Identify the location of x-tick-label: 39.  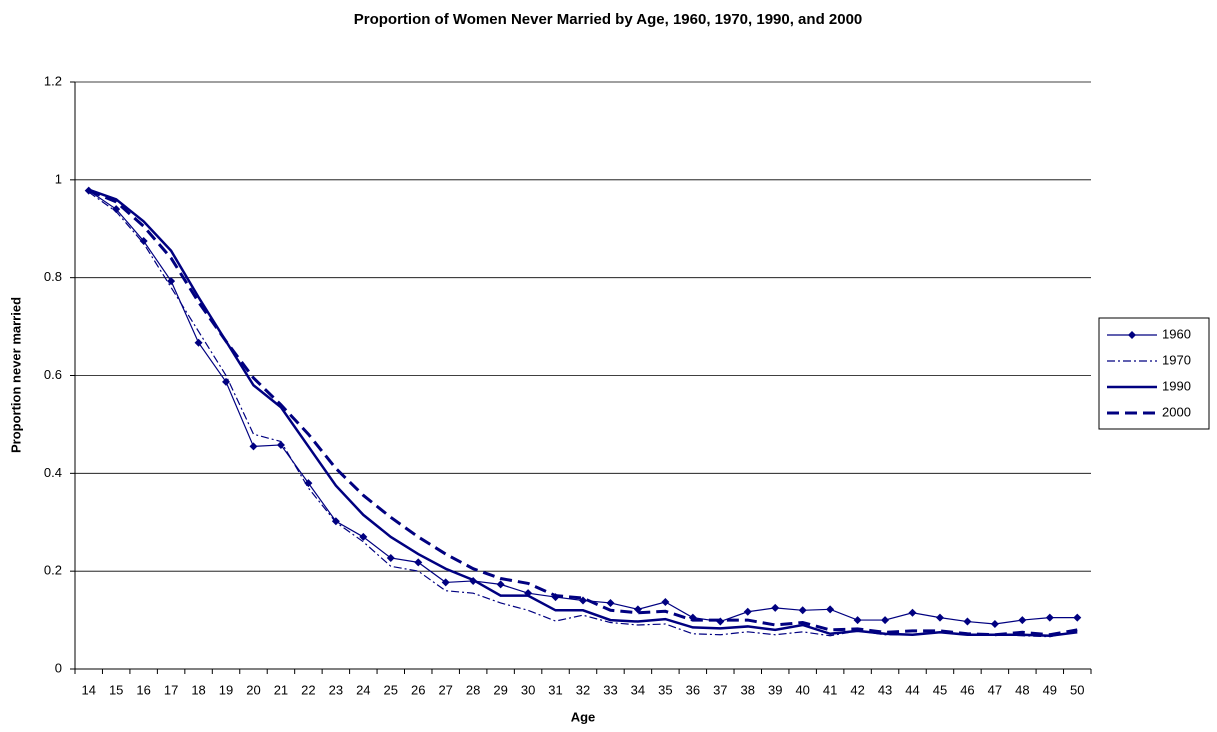
(775, 689).